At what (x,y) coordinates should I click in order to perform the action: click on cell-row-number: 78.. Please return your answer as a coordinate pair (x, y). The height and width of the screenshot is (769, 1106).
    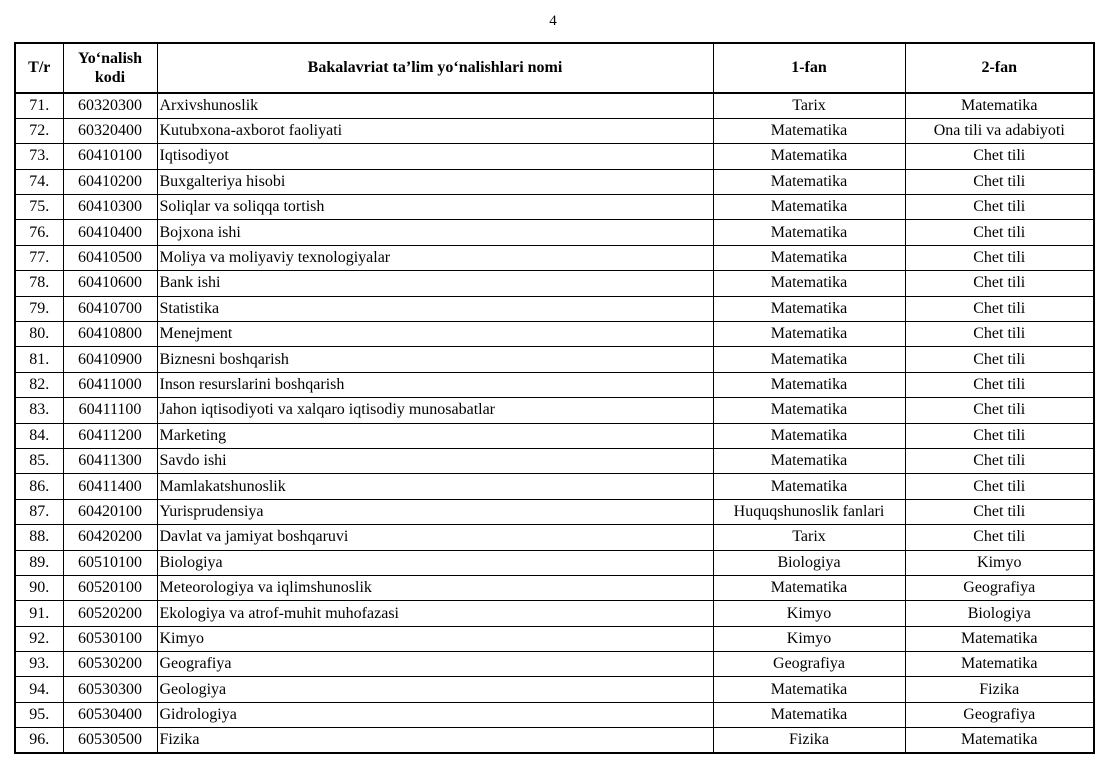
    Looking at the image, I should click on (39, 283).